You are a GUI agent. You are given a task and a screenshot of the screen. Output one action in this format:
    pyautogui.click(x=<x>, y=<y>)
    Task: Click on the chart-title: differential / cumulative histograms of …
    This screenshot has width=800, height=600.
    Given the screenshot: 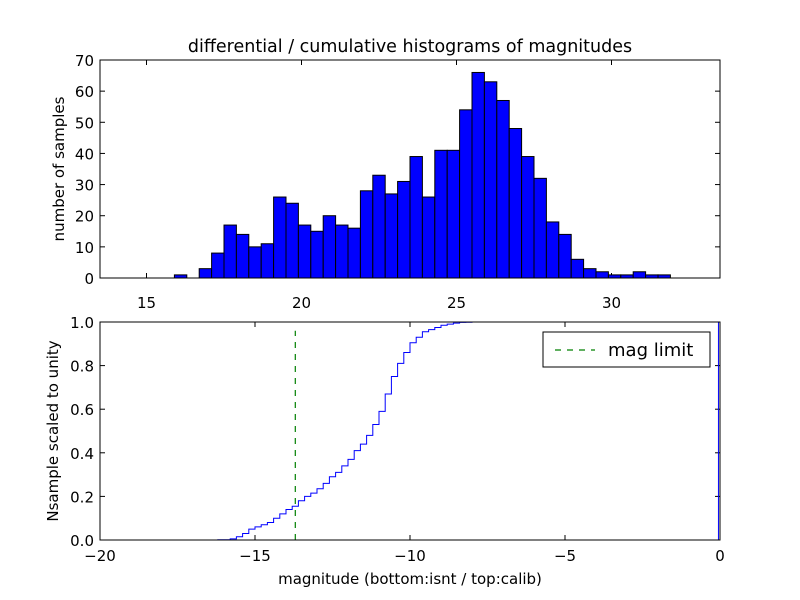 What is the action you would take?
    pyautogui.click(x=410, y=47)
    